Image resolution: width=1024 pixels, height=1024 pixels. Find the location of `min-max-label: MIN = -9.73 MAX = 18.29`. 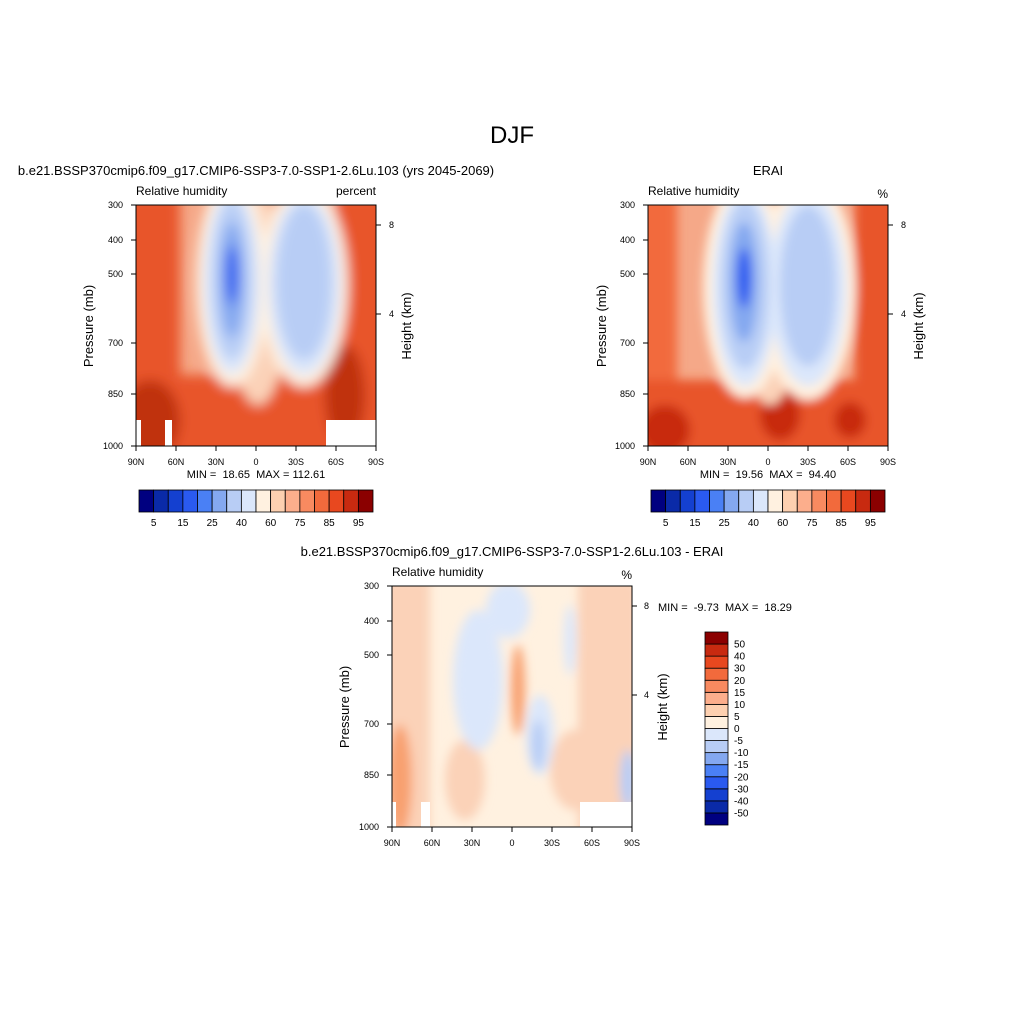

min-max-label: MIN = -9.73 MAX = 18.29 is located at coordinates (725, 608).